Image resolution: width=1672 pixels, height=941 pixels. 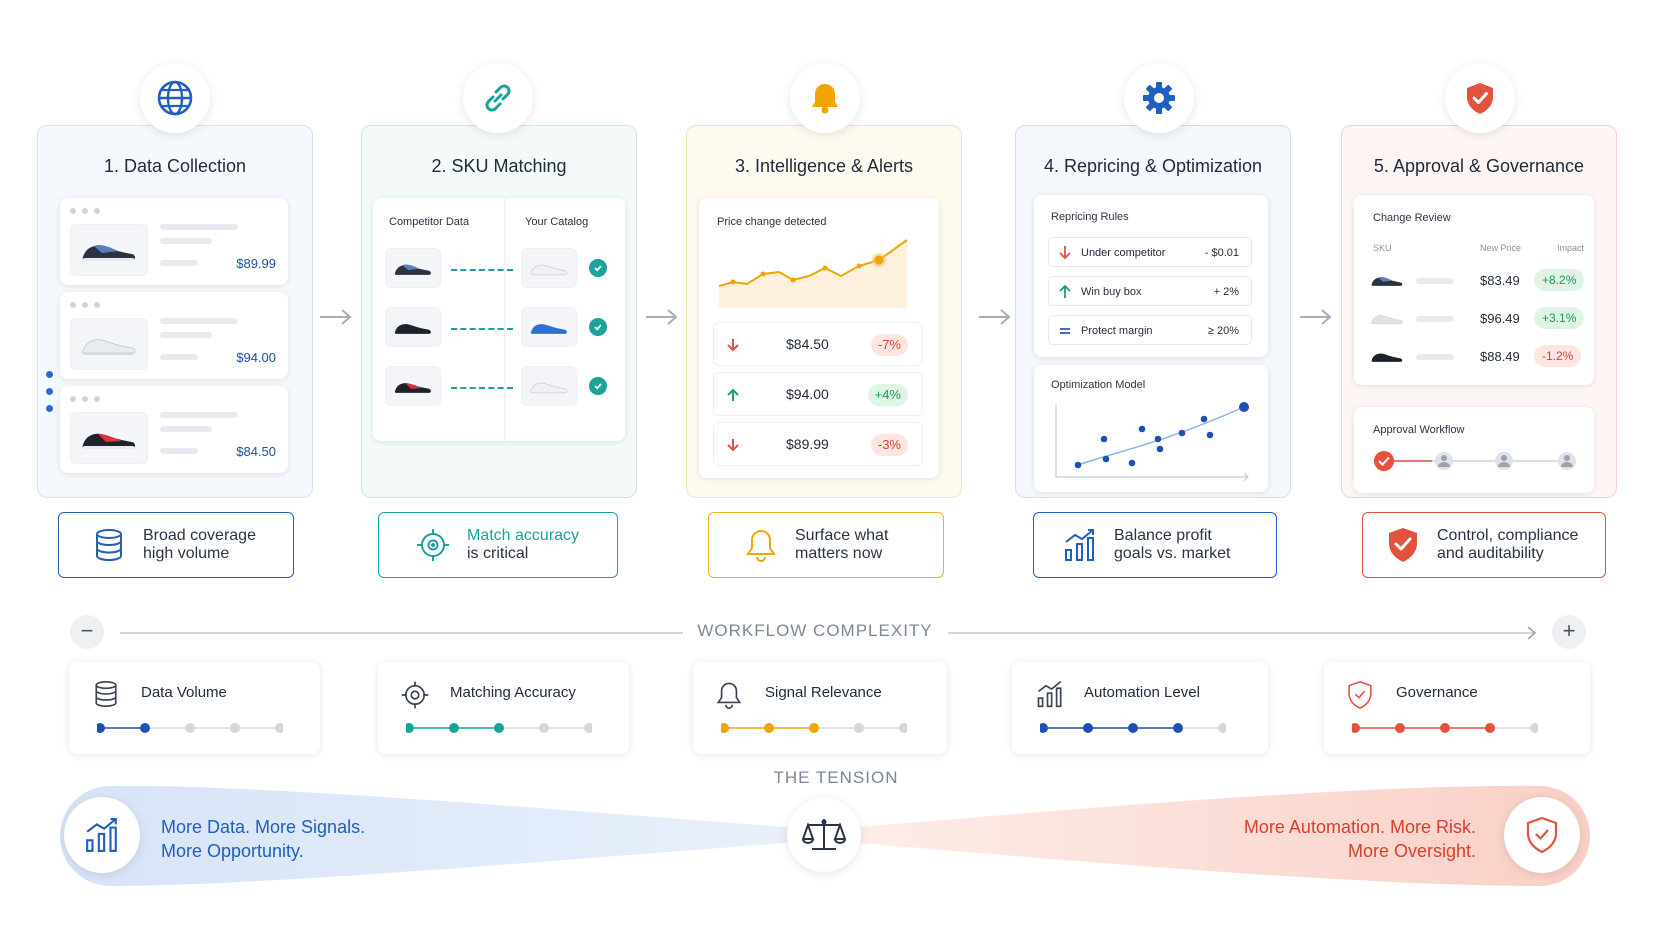 What do you see at coordinates (1151, 428) in the screenshot?
I see `optimization-model-panel: Optimization Model` at bounding box center [1151, 428].